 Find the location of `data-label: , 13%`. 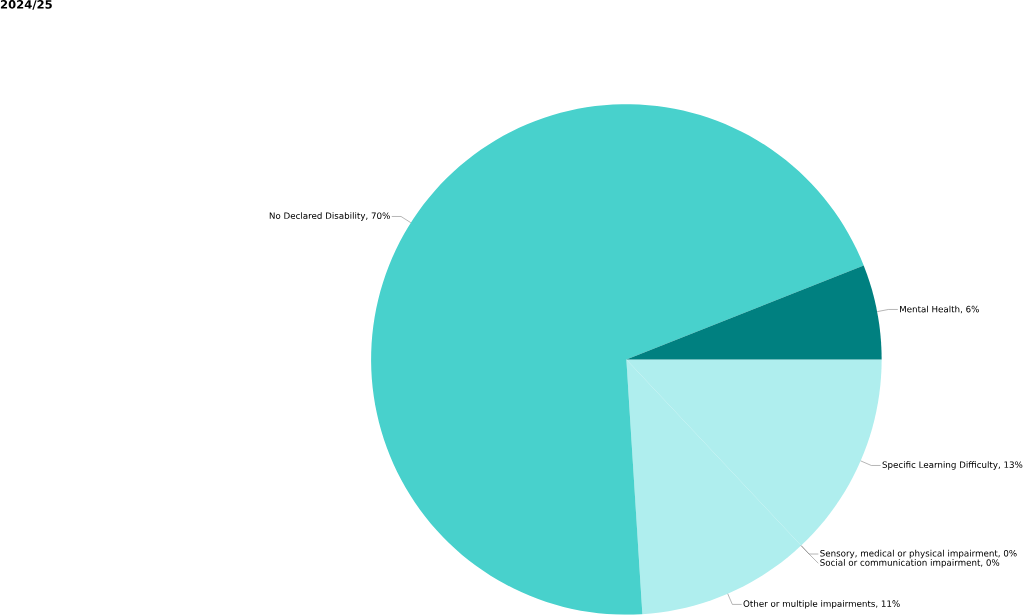

data-label: , 13% is located at coordinates (1010, 465).